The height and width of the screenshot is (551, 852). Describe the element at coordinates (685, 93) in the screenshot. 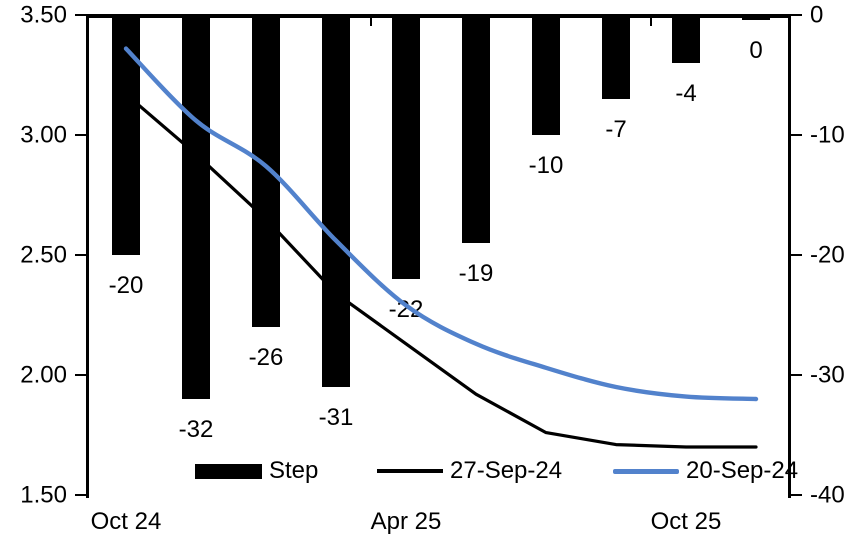

I see `bar-data-label: -4` at that location.